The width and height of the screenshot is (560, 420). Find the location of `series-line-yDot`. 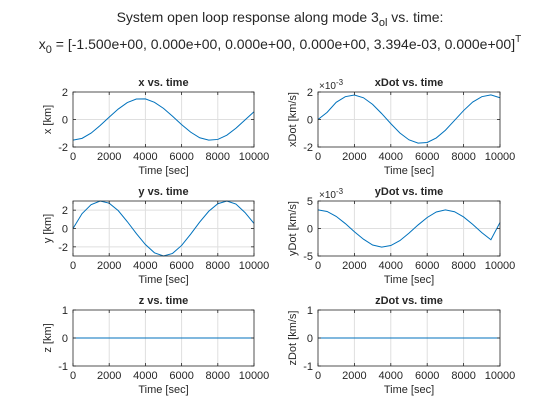

series-line-yDot is located at coordinates (409, 228).